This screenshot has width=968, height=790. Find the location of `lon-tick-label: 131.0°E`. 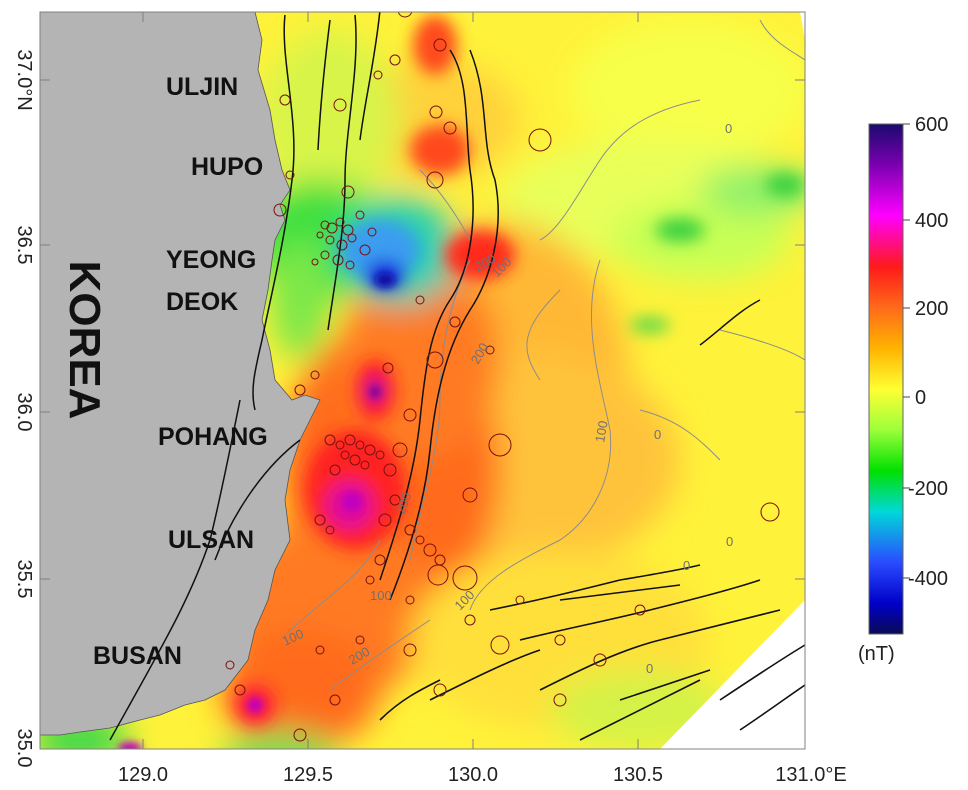

lon-tick-label: 131.0°E is located at coordinates (810, 775).